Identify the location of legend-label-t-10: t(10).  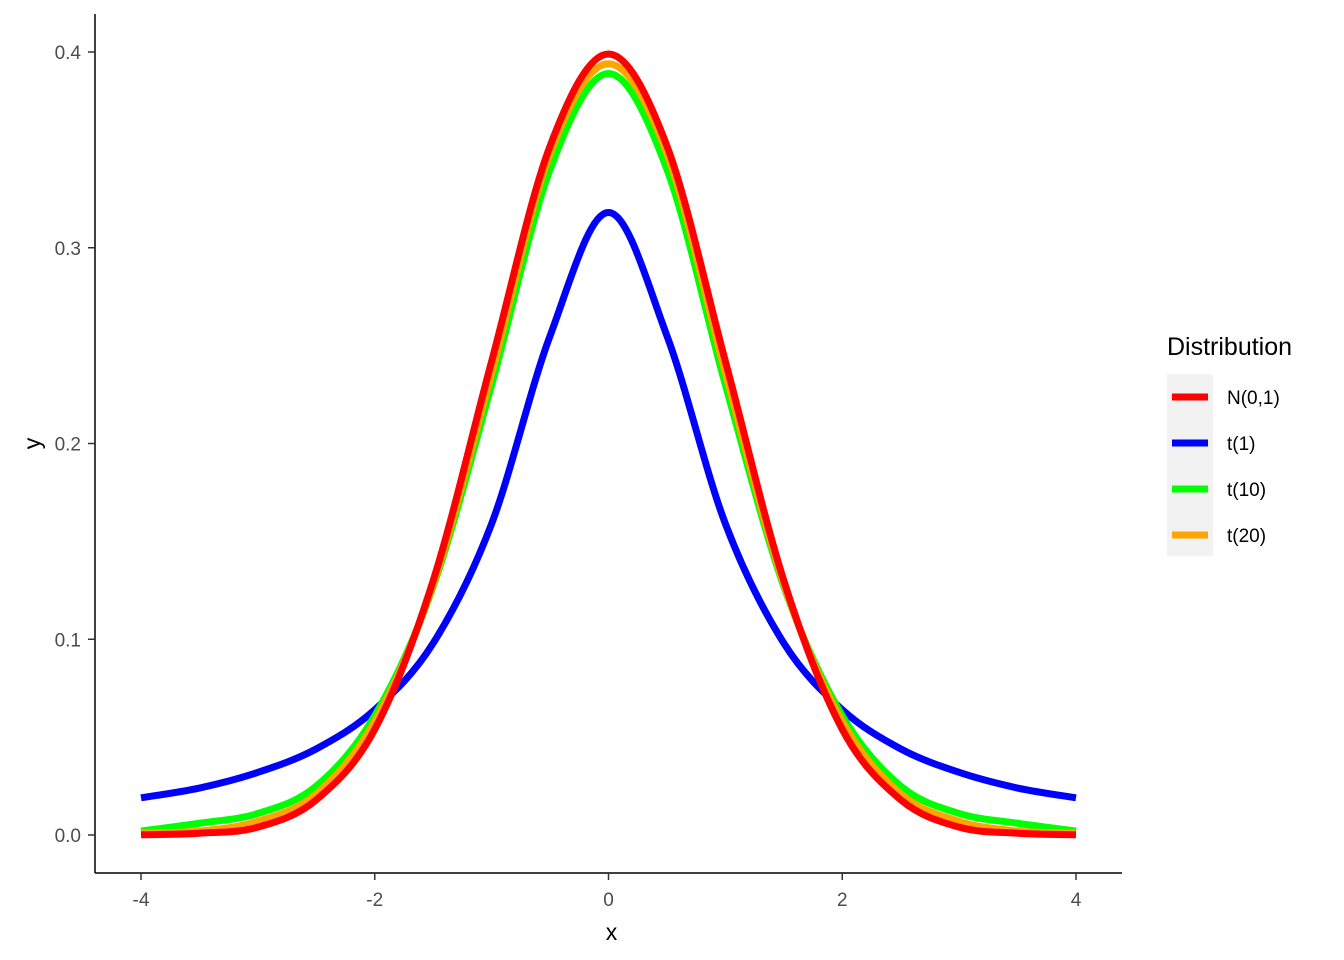
(1246, 490).